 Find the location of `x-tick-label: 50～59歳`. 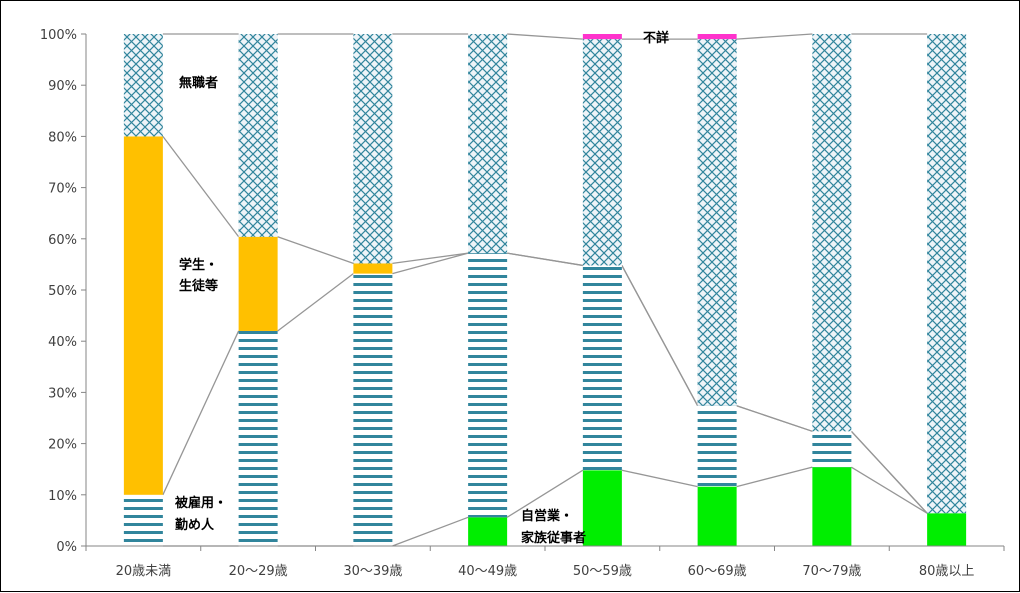

x-tick-label: 50～59歳 is located at coordinates (602, 571).